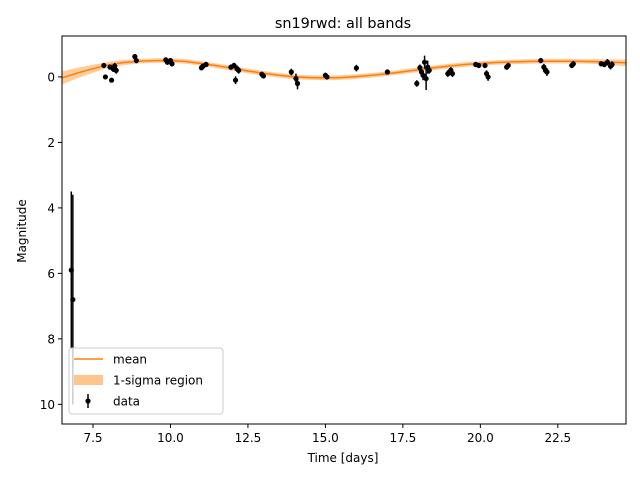 The height and width of the screenshot is (480, 640). Describe the element at coordinates (51, 208) in the screenshot. I see `y-tick-label: 4` at that location.